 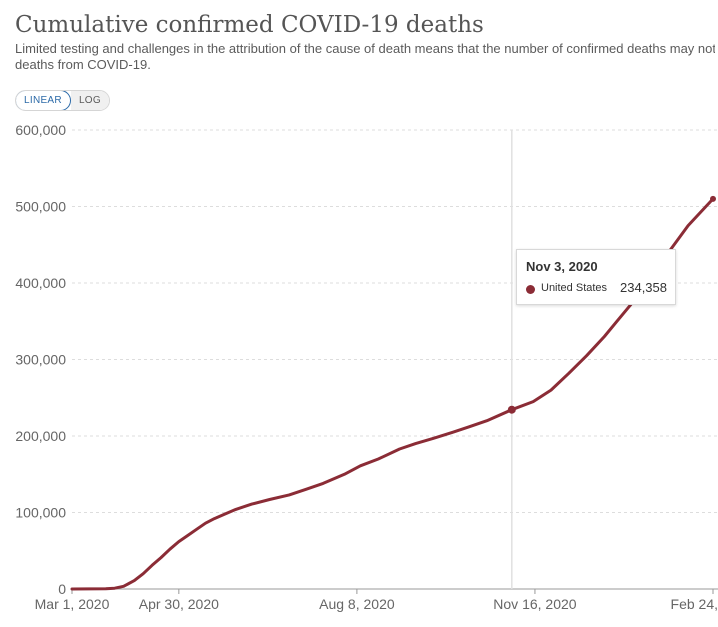 What do you see at coordinates (534, 604) in the screenshot?
I see `x-tick-label: Nov 16, 2020` at bounding box center [534, 604].